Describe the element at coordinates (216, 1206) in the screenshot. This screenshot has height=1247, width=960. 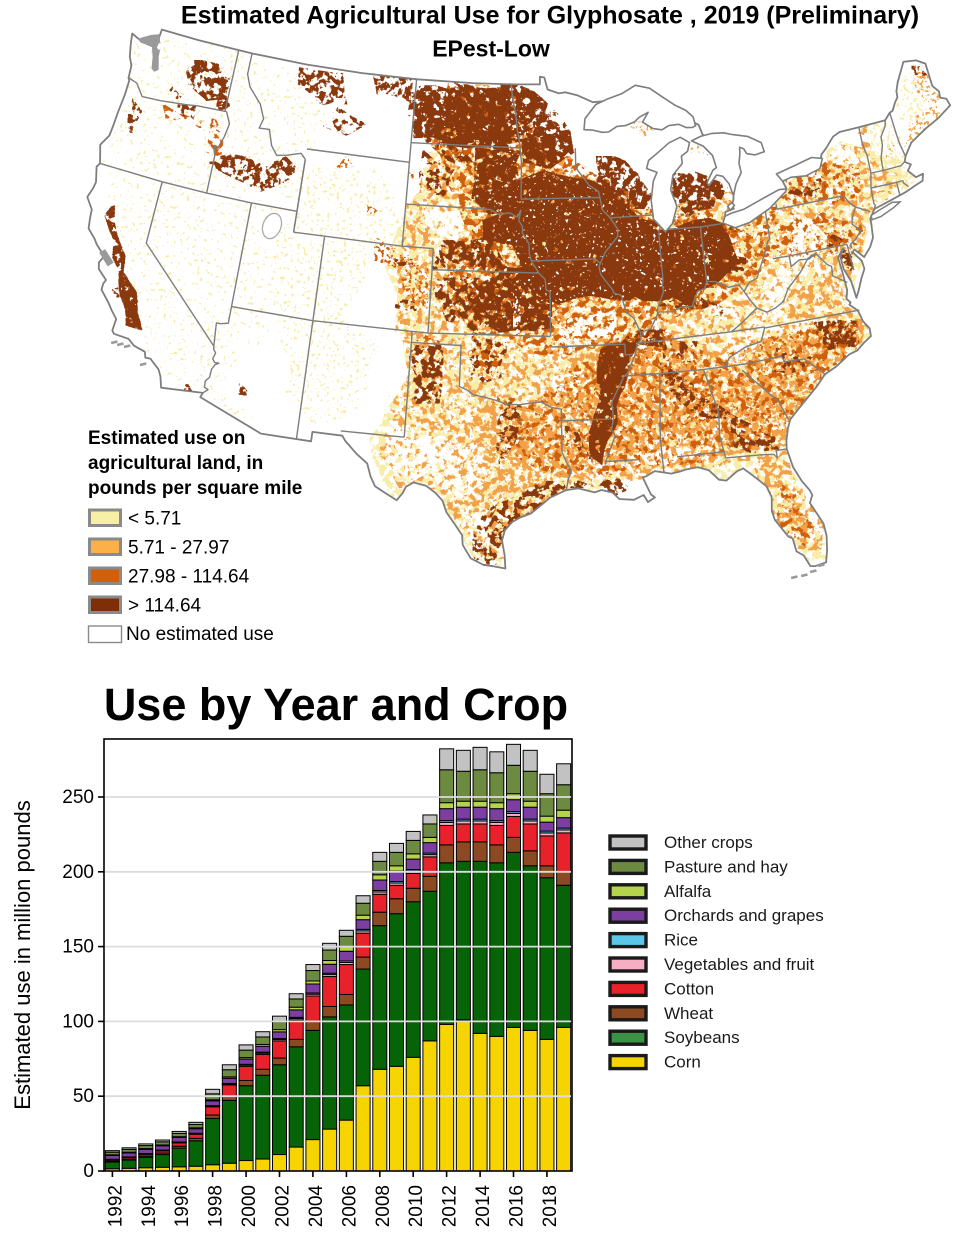
I see `svg-text: 1998` at that location.